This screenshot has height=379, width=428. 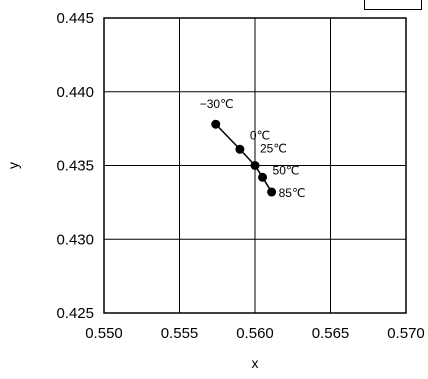 I want to click on point-labels: −30℃ 0℃25℃ 50℃ 85℃, so click(x=253, y=148).